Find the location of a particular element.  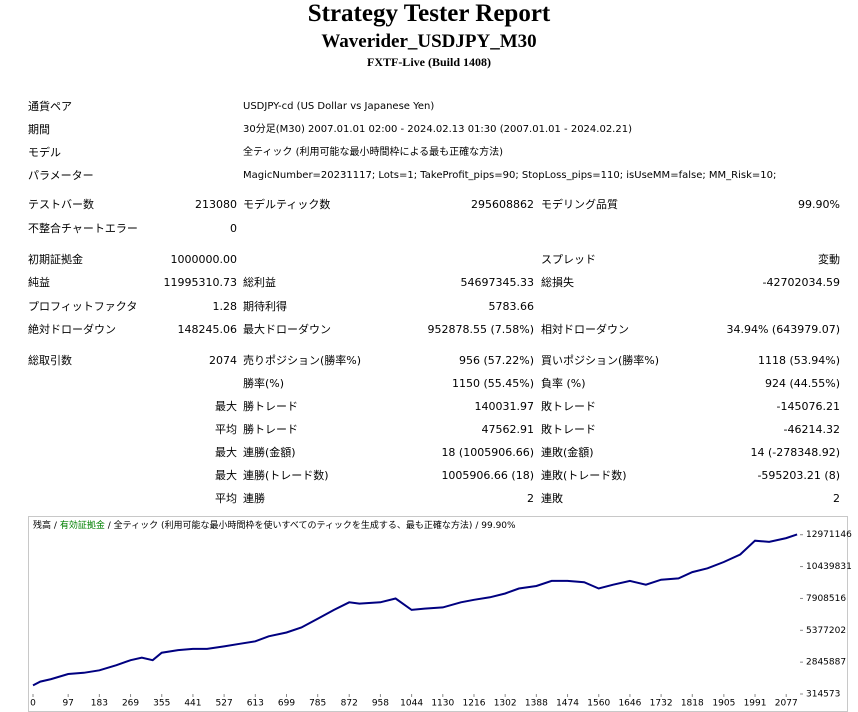

stat-label: プロフィットファクタ is located at coordinates (83, 306).